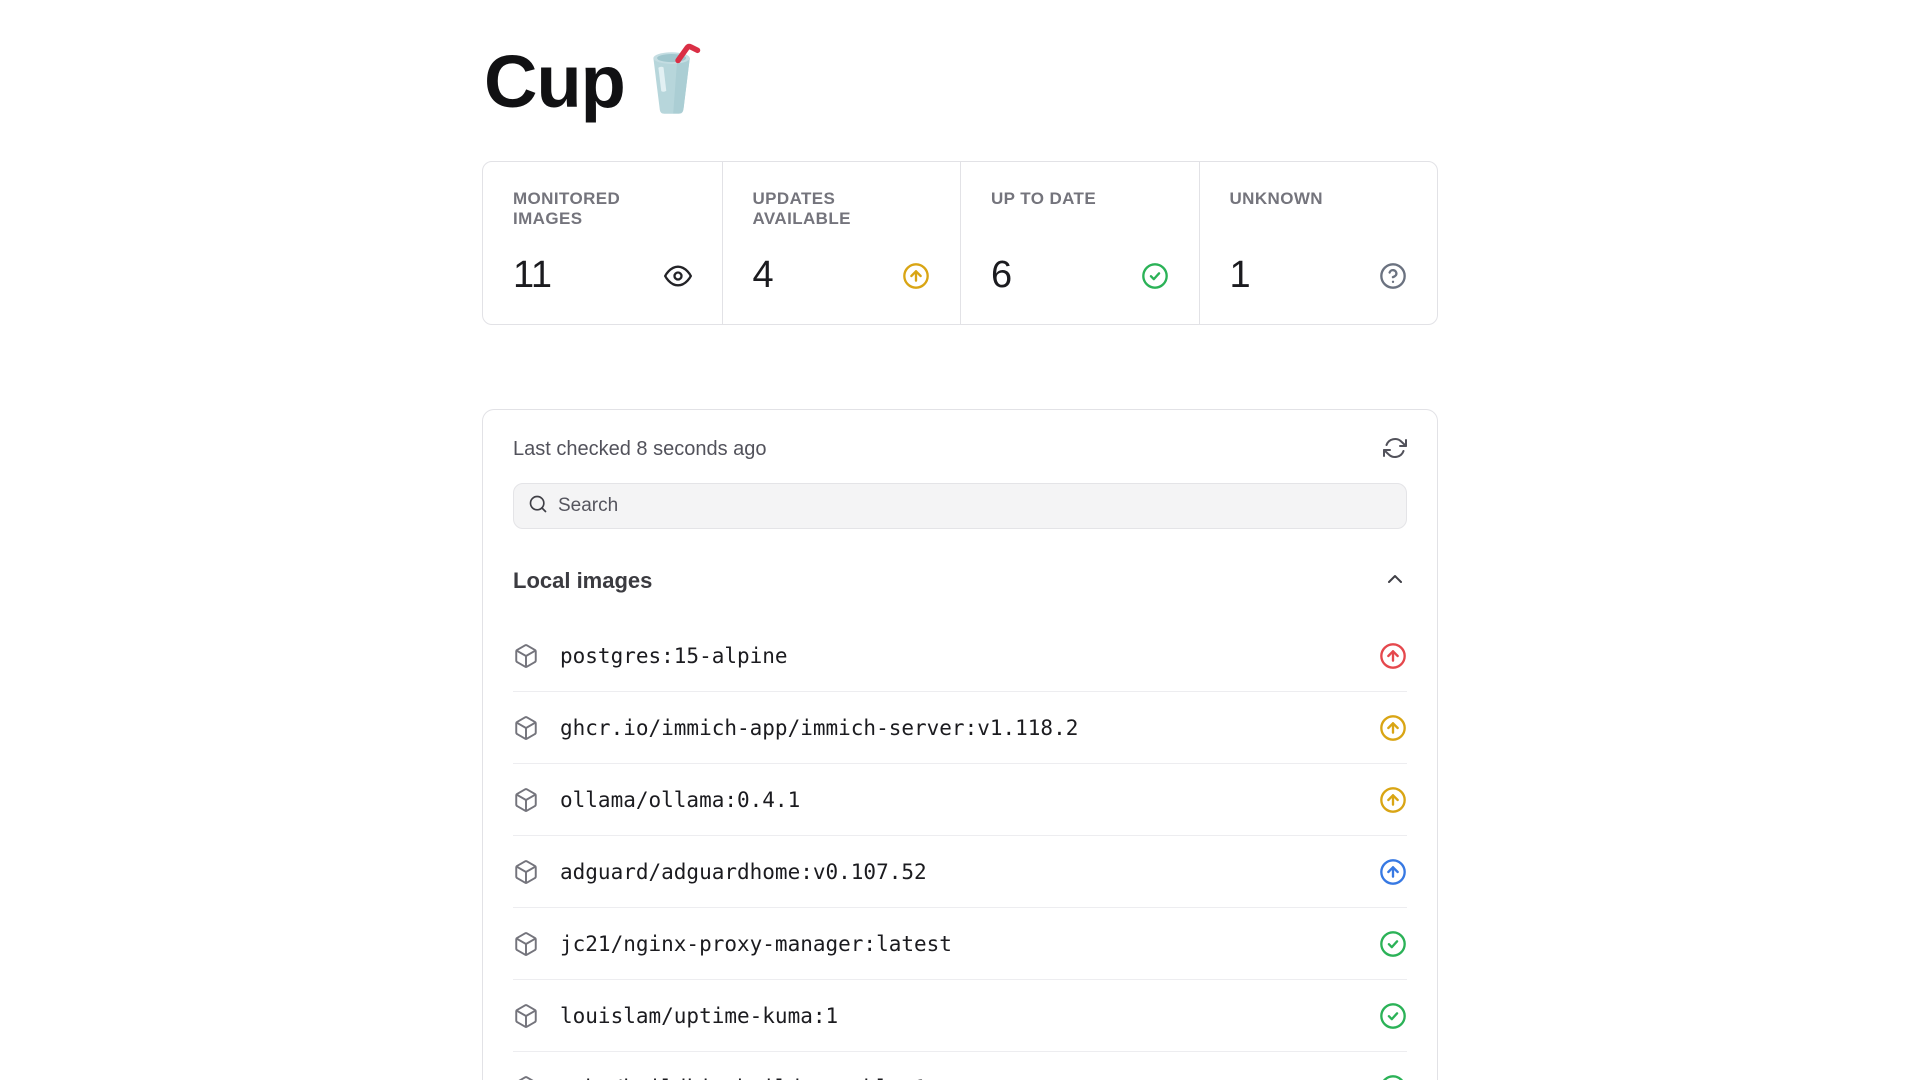 The width and height of the screenshot is (1920, 1080). Describe the element at coordinates (961, 82) in the screenshot. I see `page-header: Cup` at that location.